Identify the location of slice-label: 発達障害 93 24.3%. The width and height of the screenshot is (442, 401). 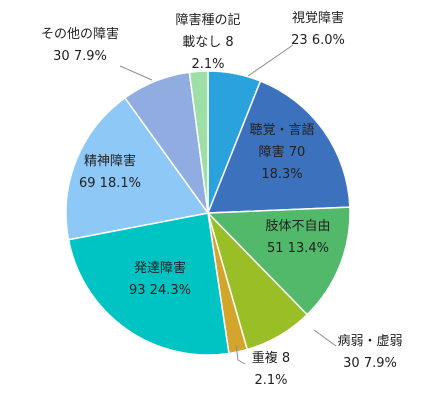
(160, 279).